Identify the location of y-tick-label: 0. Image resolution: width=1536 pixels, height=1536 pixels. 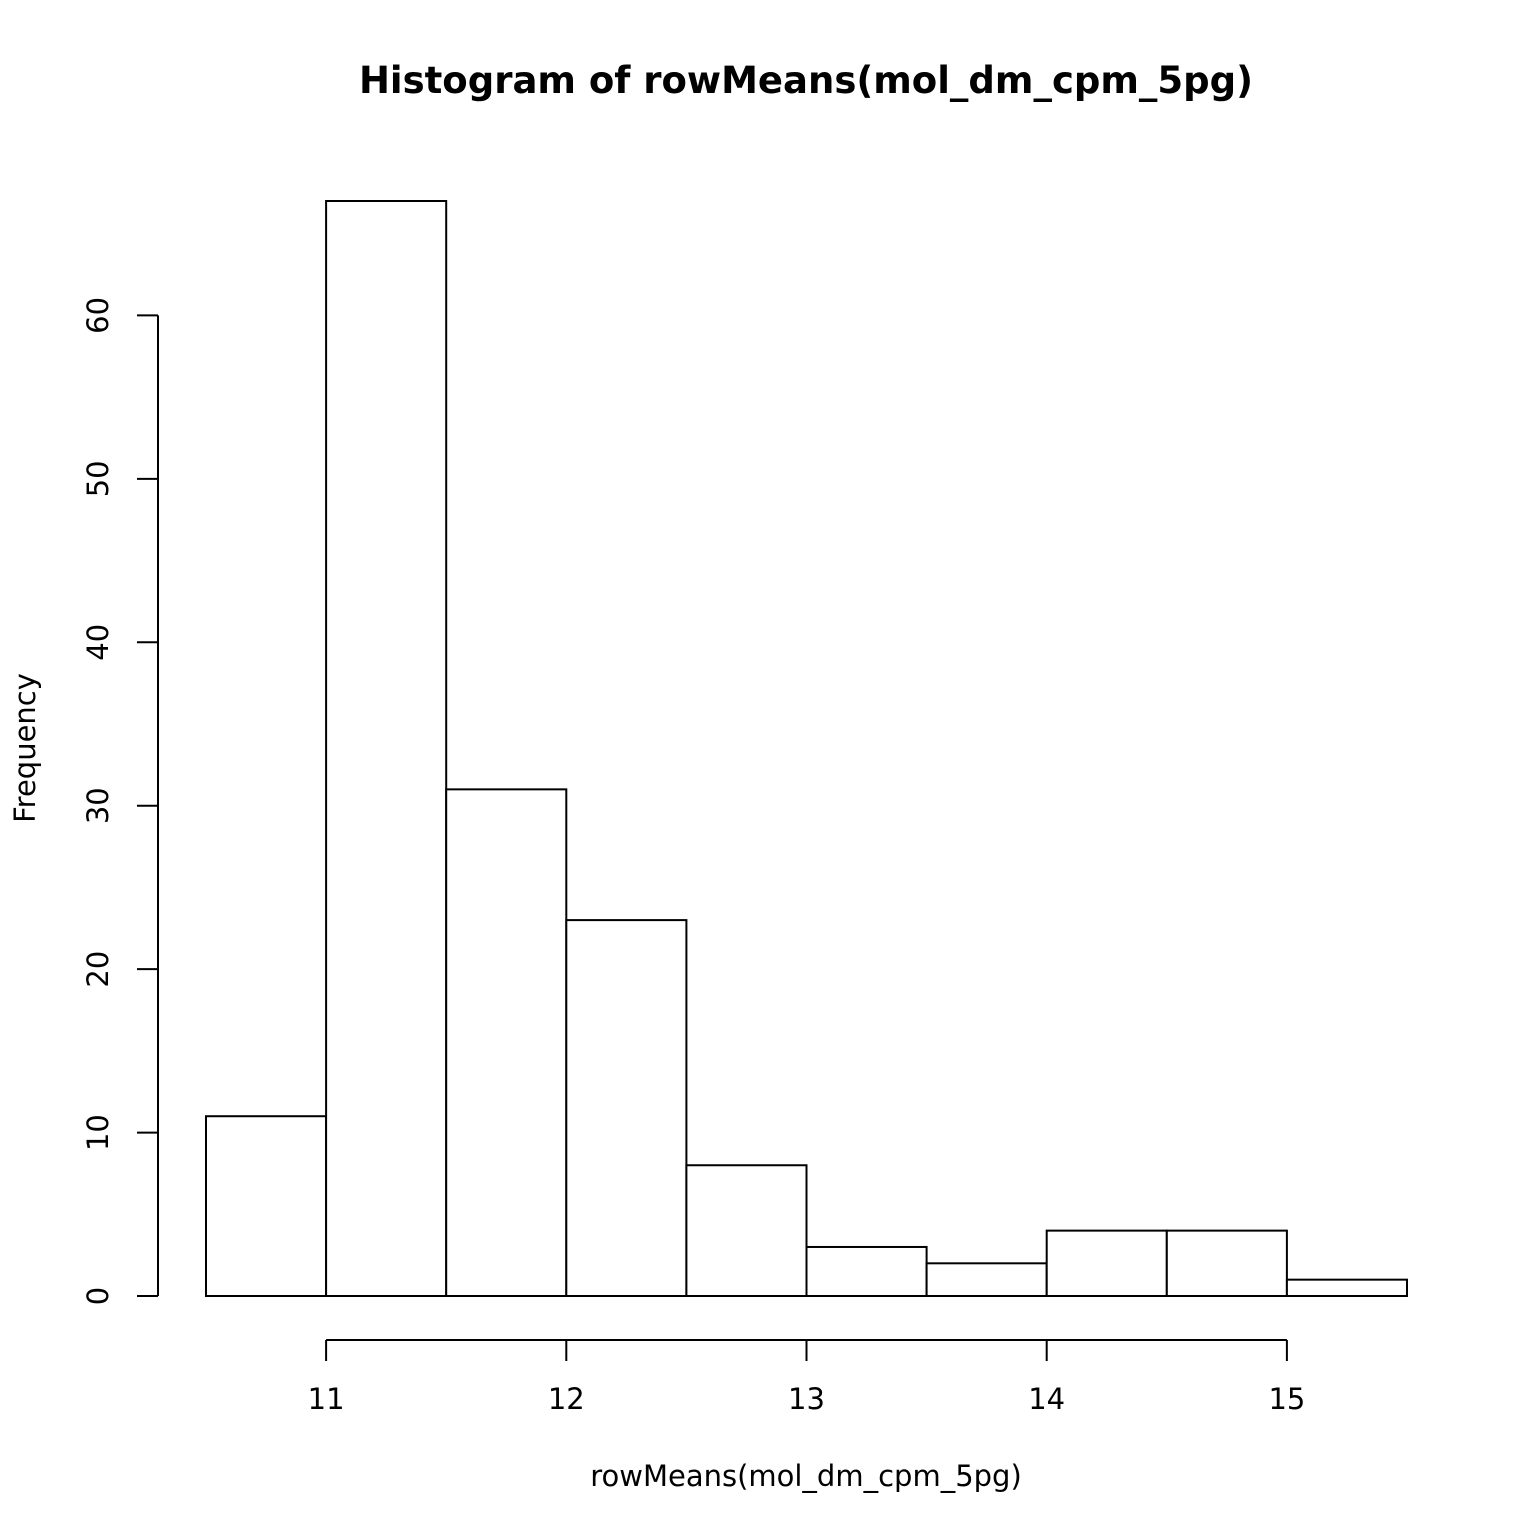
(98, 1296).